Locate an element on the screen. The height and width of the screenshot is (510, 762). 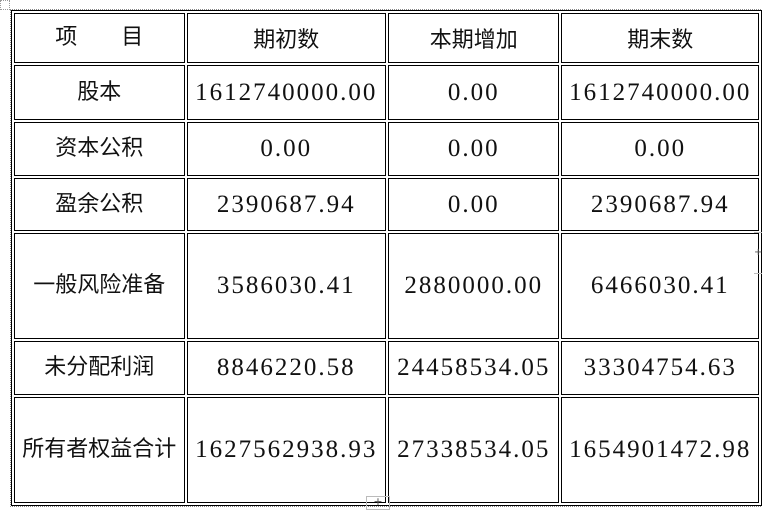
row-begin: 1612740000.00 is located at coordinates (286, 92).